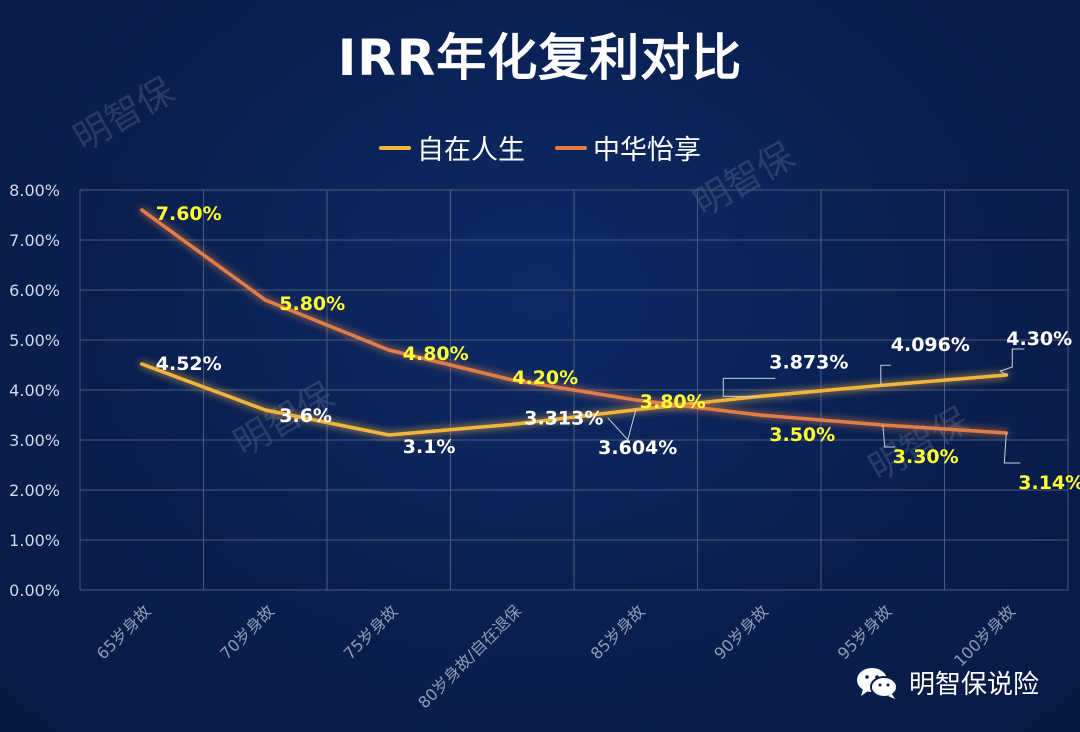 The height and width of the screenshot is (732, 1080). I want to click on data-label-series-1: 3.1%, so click(429, 447).